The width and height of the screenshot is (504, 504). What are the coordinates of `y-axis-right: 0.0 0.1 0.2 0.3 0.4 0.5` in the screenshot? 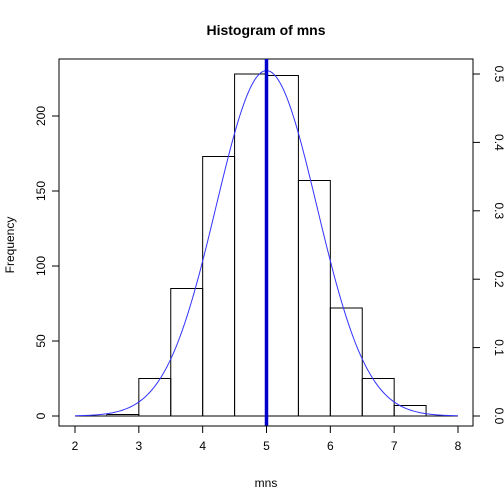 It's located at (488, 245).